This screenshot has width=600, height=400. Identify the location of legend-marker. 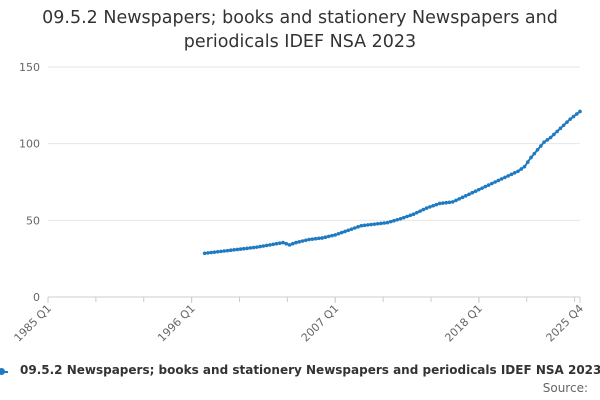
(2, 371).